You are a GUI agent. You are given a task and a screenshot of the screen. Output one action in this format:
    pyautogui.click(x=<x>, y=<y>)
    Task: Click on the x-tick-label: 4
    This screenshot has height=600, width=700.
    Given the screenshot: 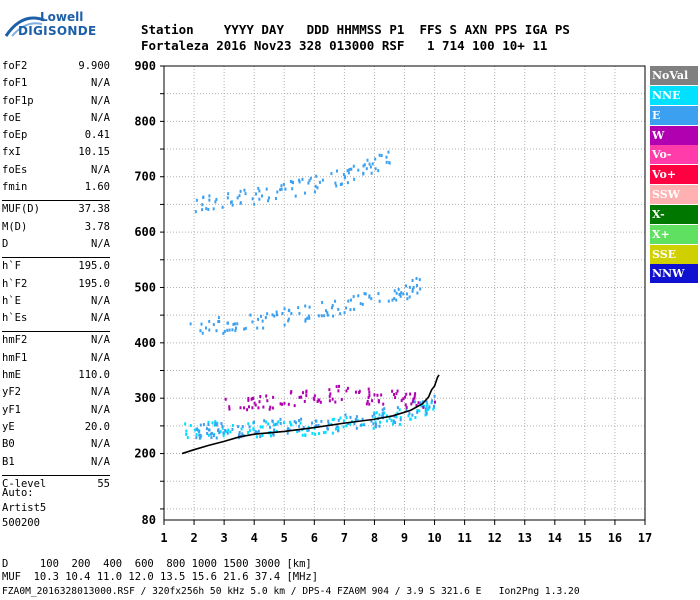 What is the action you would take?
    pyautogui.click(x=254, y=538)
    